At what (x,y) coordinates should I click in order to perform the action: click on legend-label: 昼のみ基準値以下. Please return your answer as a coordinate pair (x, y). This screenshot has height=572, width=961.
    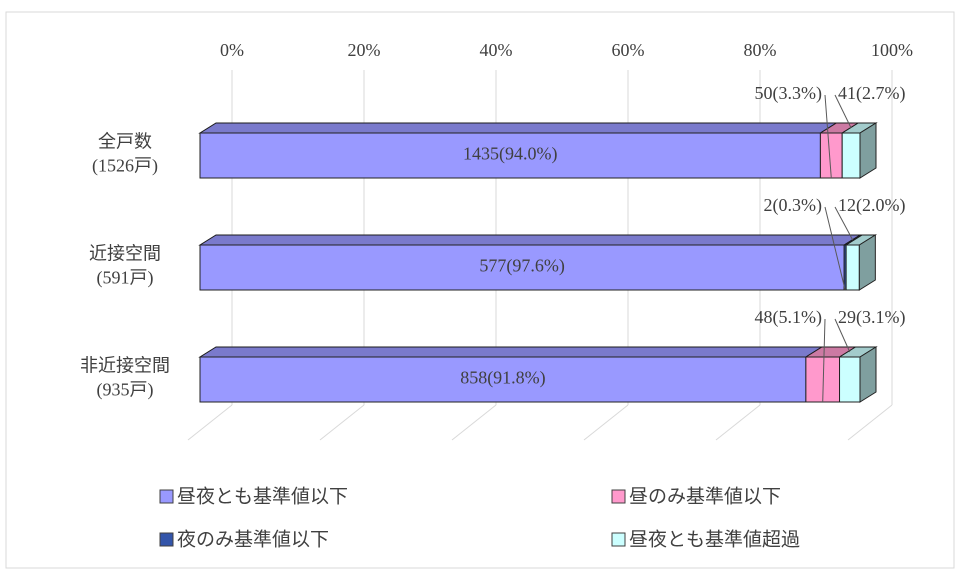
    Looking at the image, I should click on (705, 497).